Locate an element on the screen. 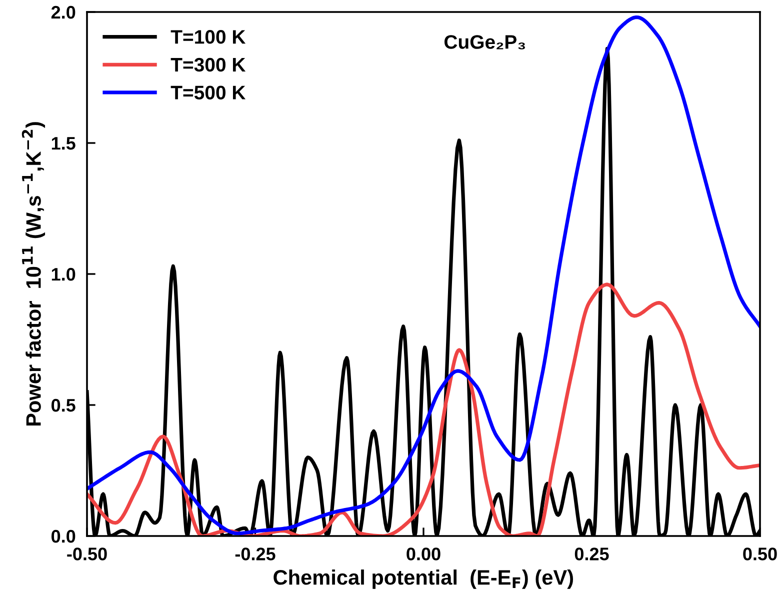  x-tick-label: 0.25 is located at coordinates (591, 554).